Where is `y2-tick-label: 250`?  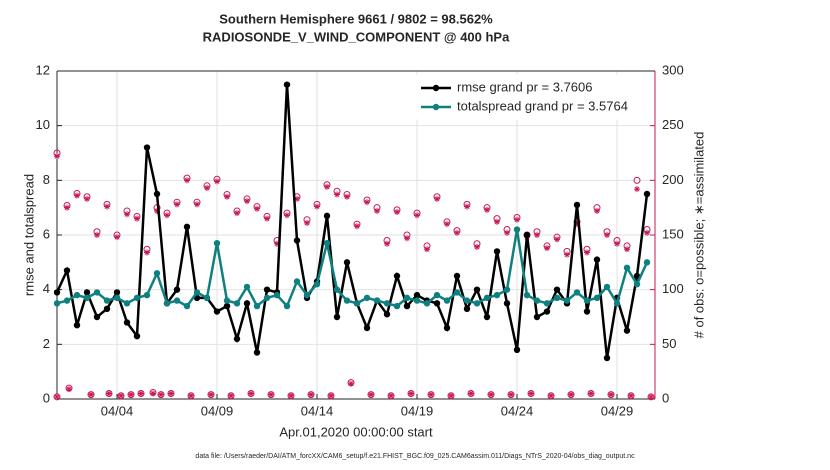
y2-tick-label: 250 is located at coordinates (673, 124).